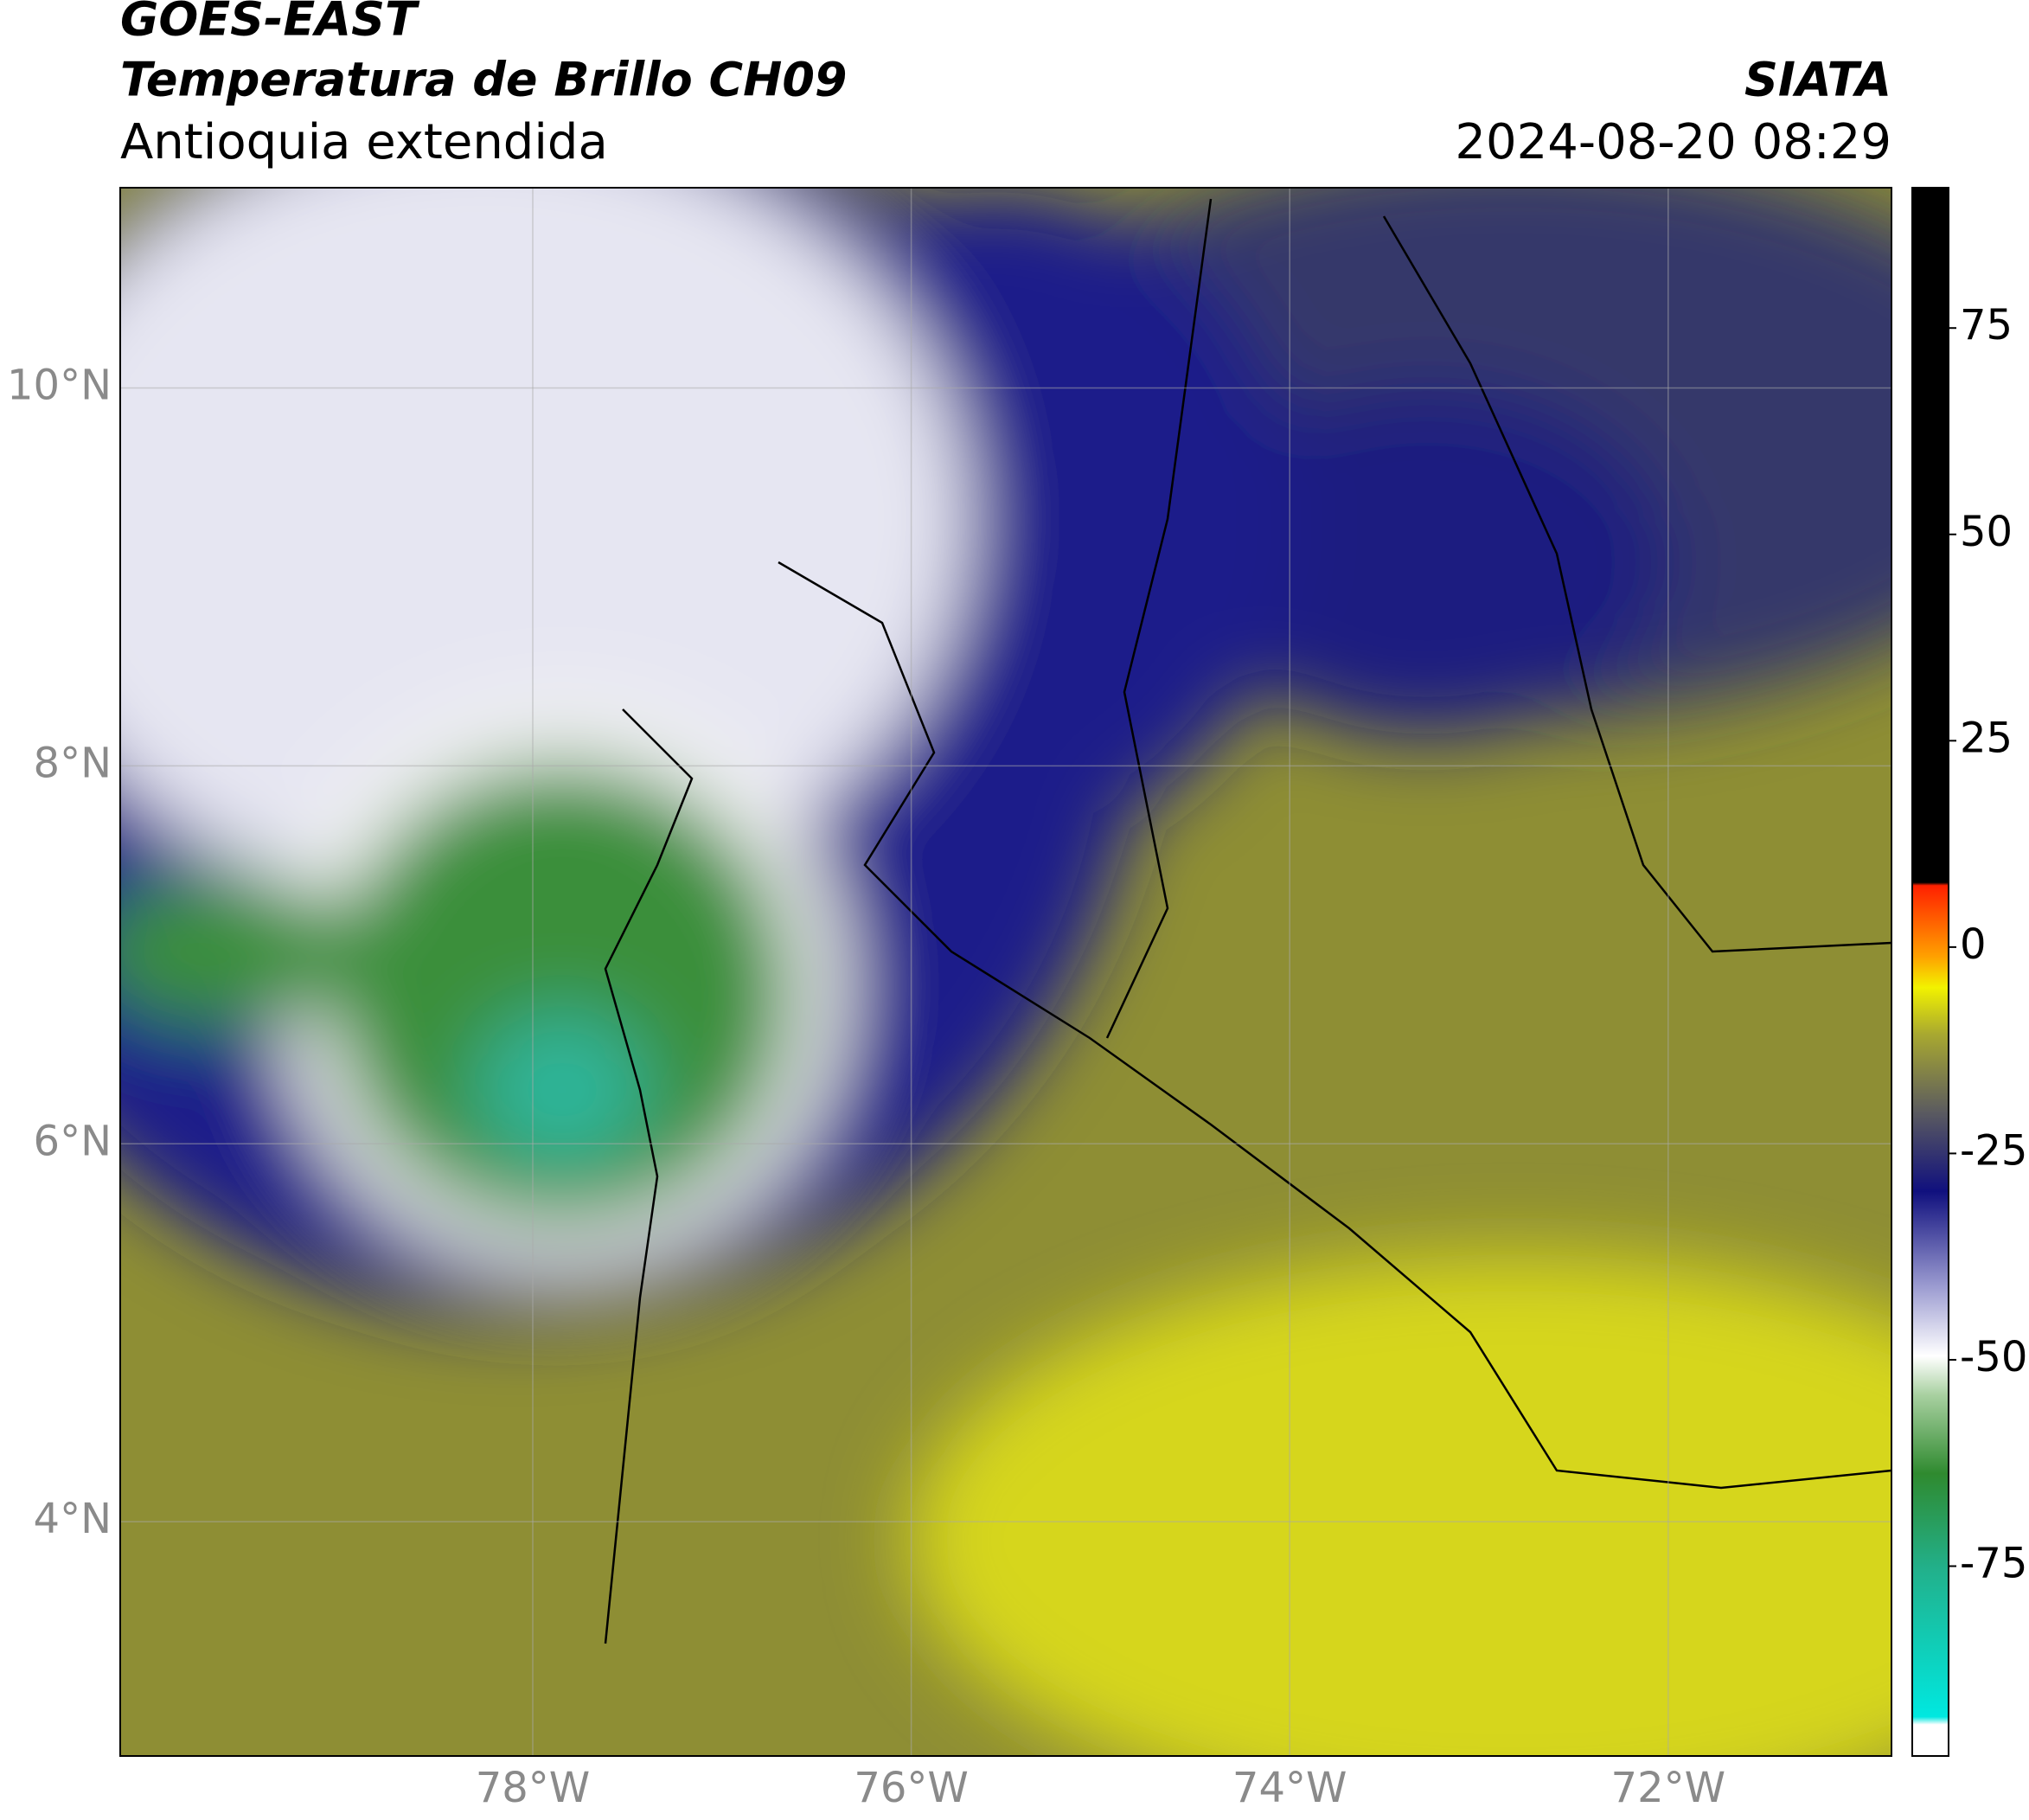  I want to click on colorbar-tick-label: 25, so click(1986, 738).